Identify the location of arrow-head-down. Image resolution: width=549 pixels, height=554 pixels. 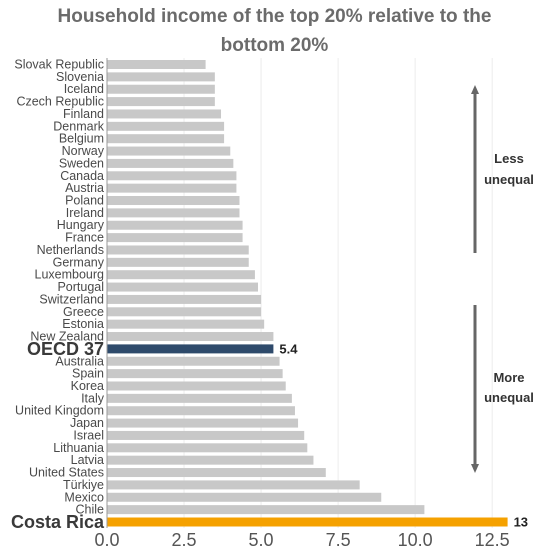
(475, 468).